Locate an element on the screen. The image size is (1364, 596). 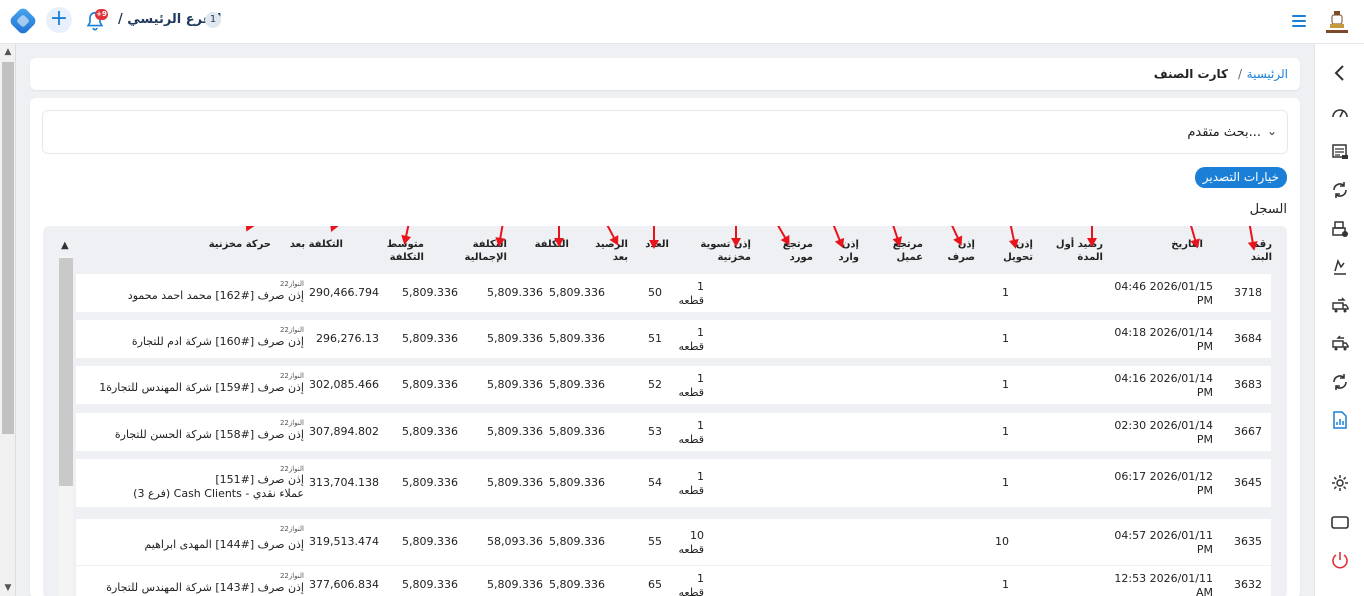
scroll-thumb is located at coordinates (8, 248).